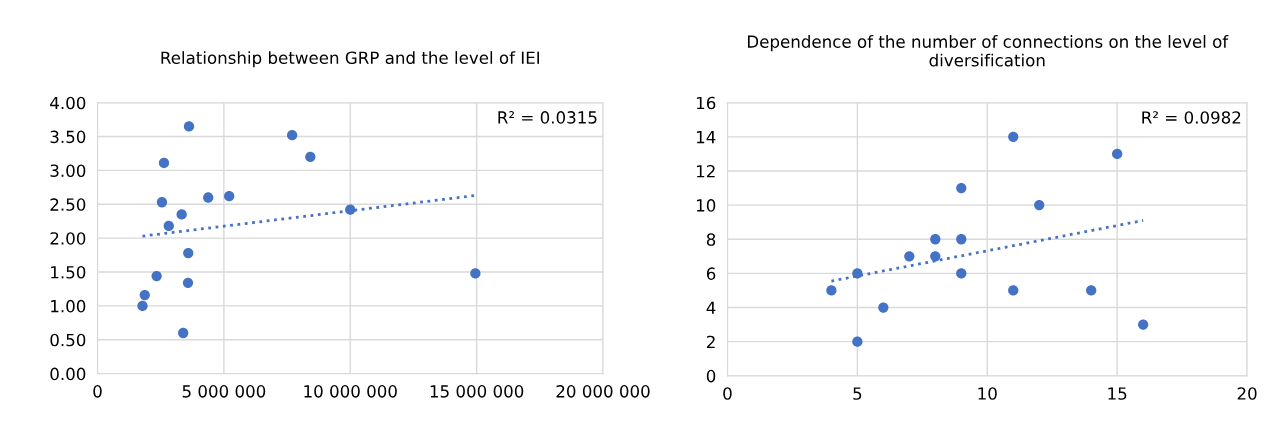  What do you see at coordinates (68, 272) in the screenshot?
I see `y-tick-label: 1.50` at bounding box center [68, 272].